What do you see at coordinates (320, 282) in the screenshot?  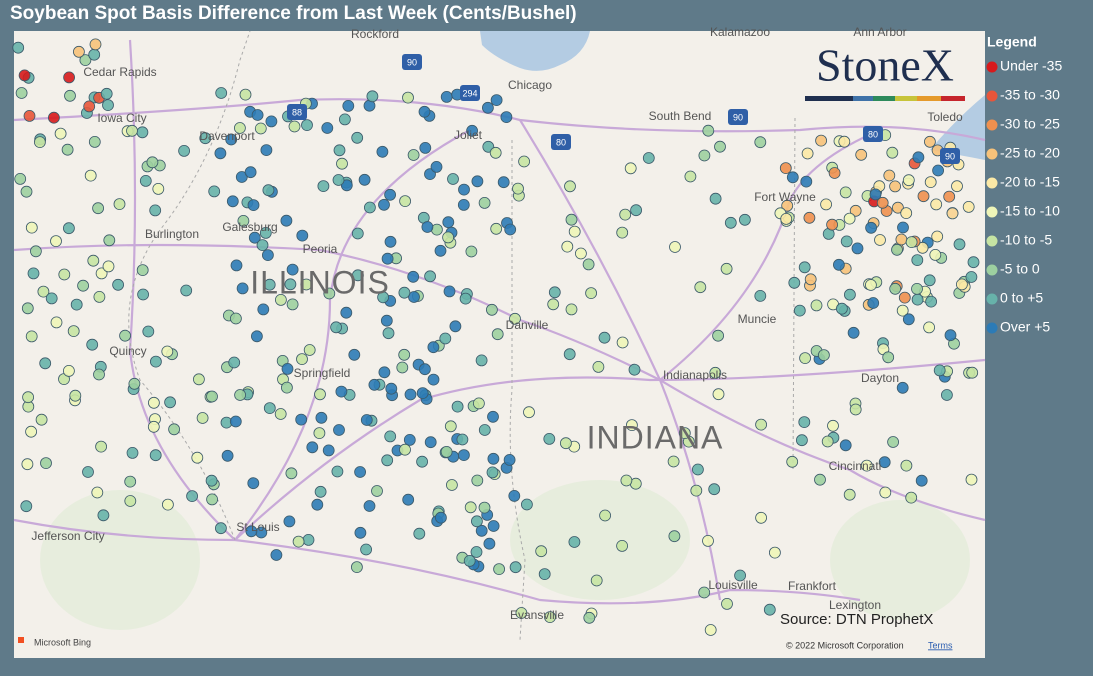 I see `state-label: ILLINOIS` at bounding box center [320, 282].